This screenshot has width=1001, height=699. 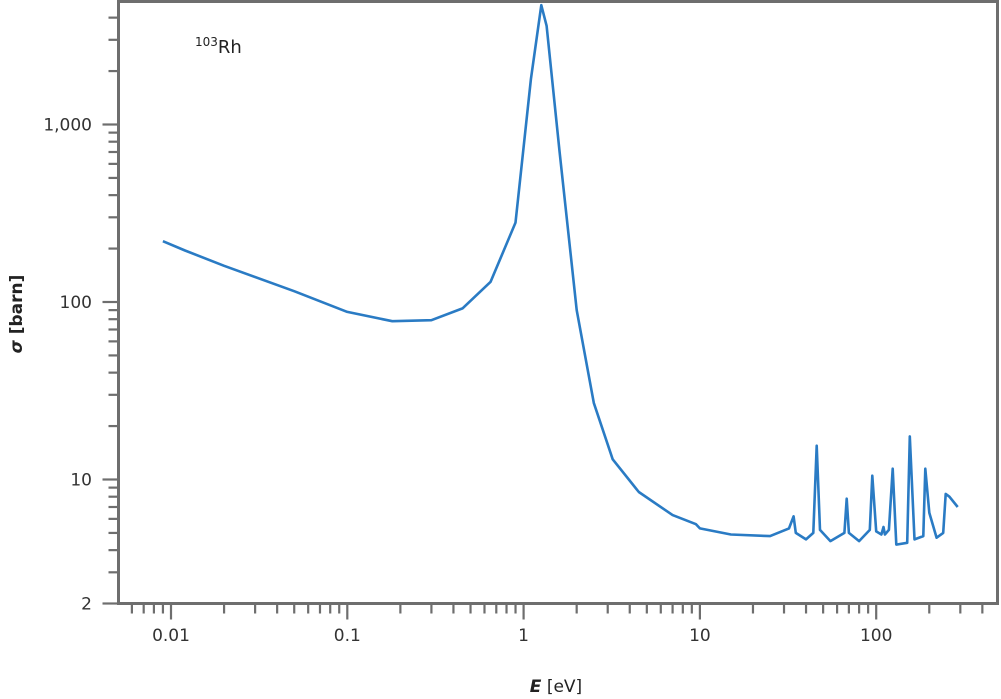 I want to click on isotope-annotation: 103Rh, so click(x=218, y=46).